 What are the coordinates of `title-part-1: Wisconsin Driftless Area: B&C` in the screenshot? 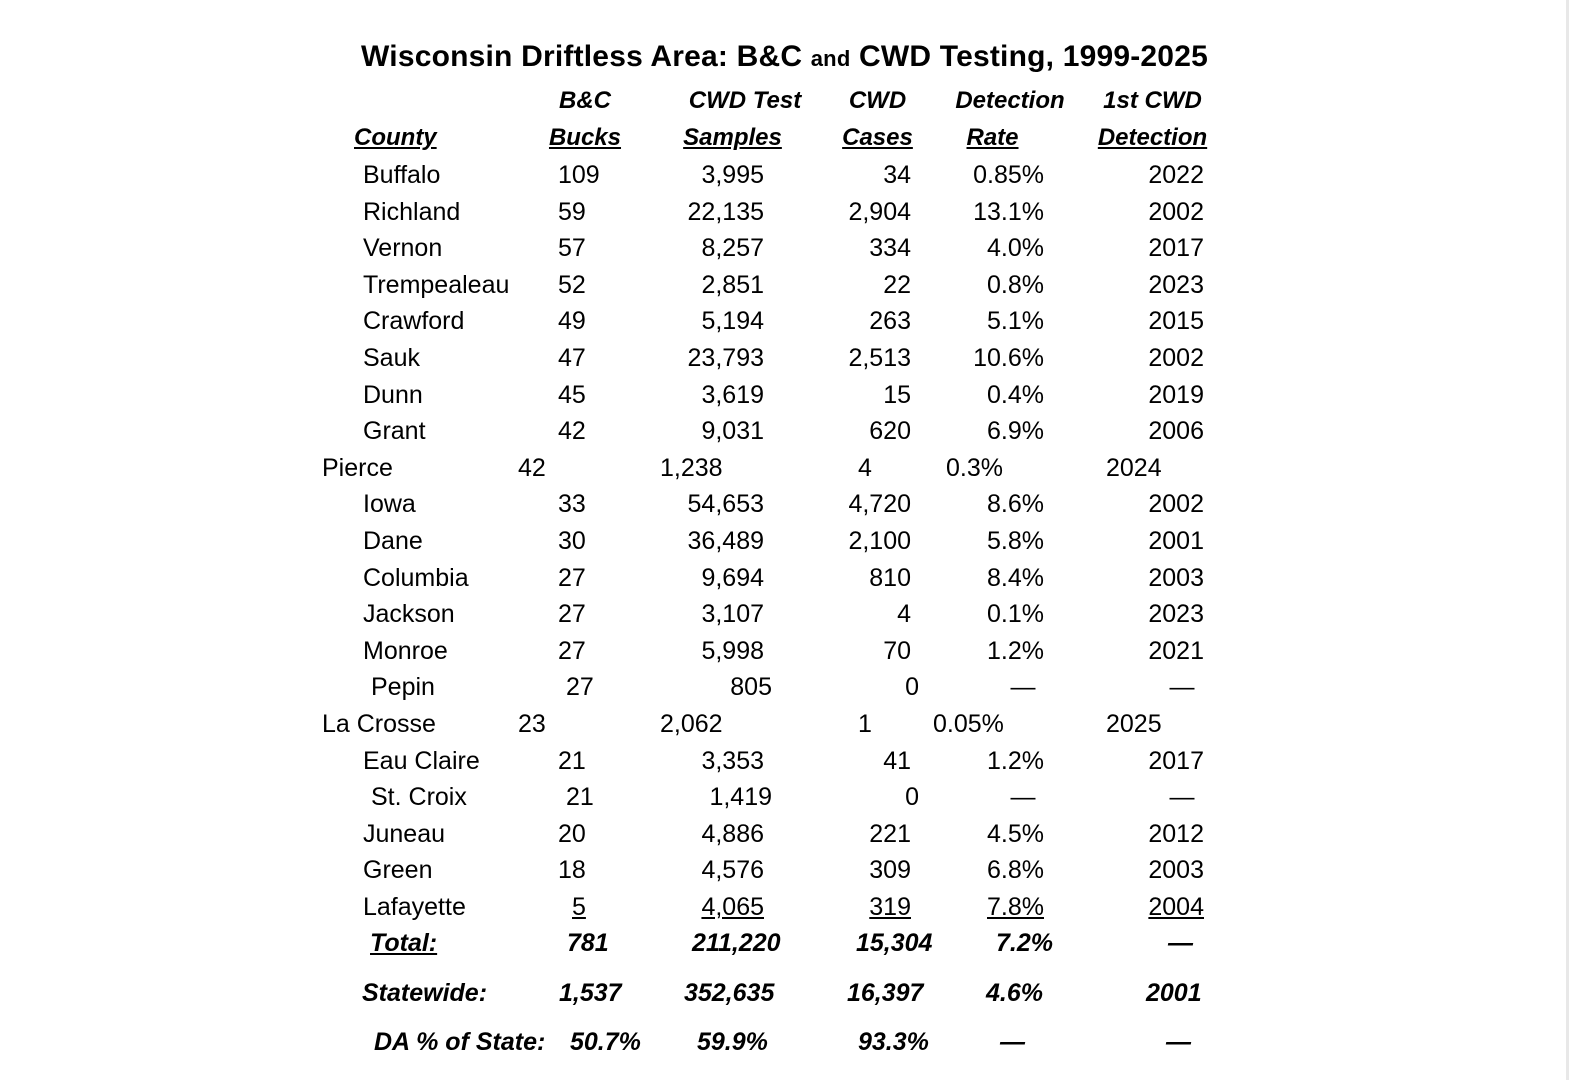 It's located at (586, 56).